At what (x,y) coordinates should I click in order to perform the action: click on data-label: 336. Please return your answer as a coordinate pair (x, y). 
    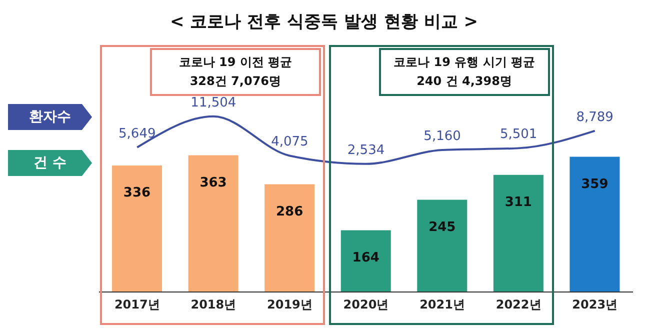
    Looking at the image, I should click on (137, 193).